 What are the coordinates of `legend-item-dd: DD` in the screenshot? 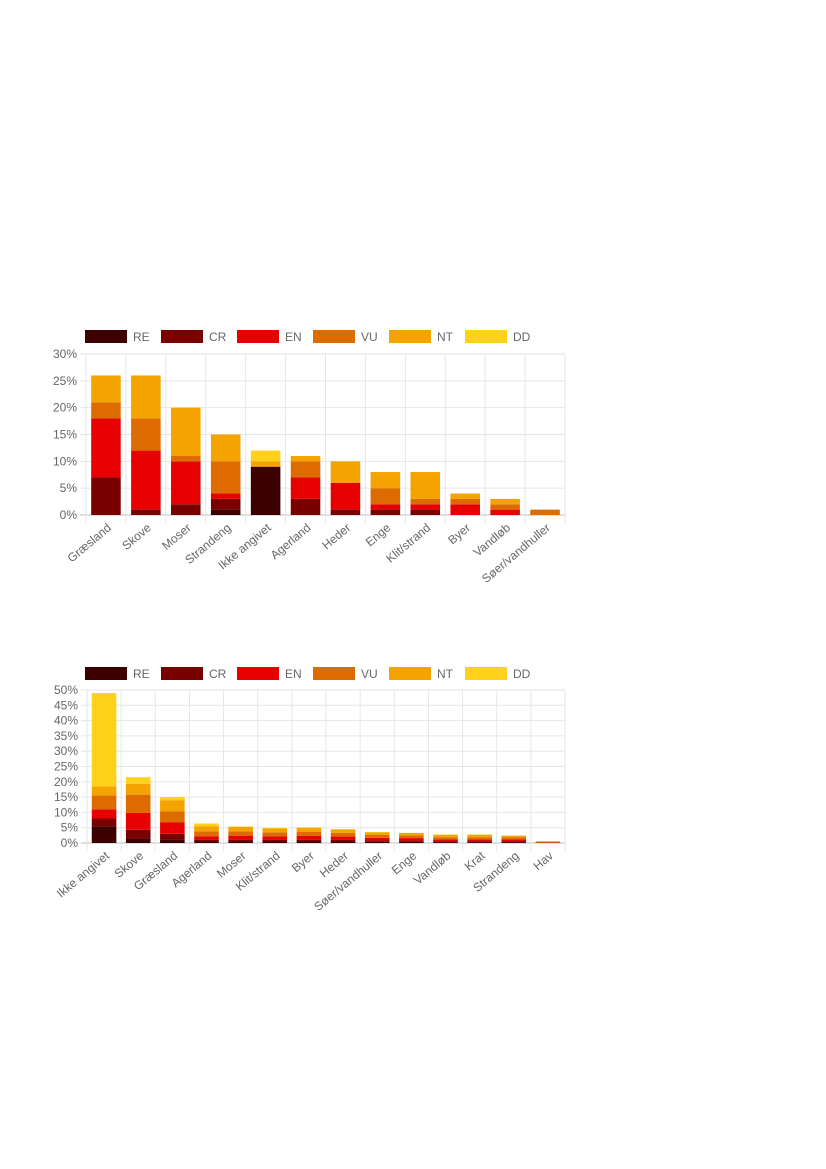 It's located at (498, 674).